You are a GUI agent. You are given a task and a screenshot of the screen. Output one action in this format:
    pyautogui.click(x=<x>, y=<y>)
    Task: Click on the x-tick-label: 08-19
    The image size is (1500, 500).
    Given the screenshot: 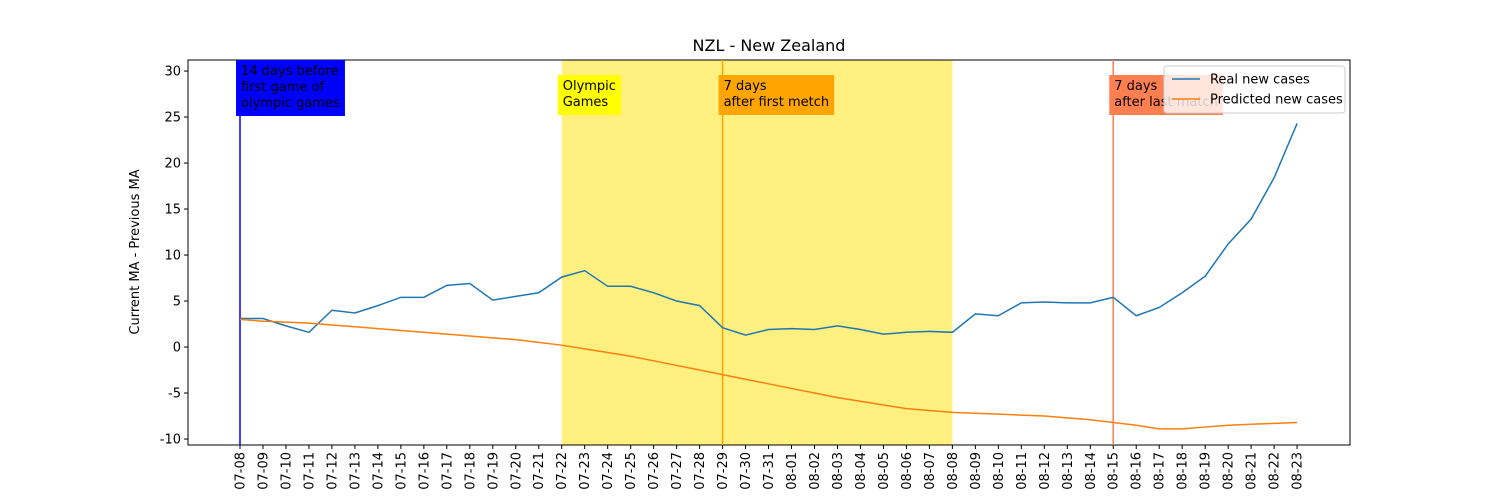 What is the action you would take?
    pyautogui.click(x=1206, y=471)
    